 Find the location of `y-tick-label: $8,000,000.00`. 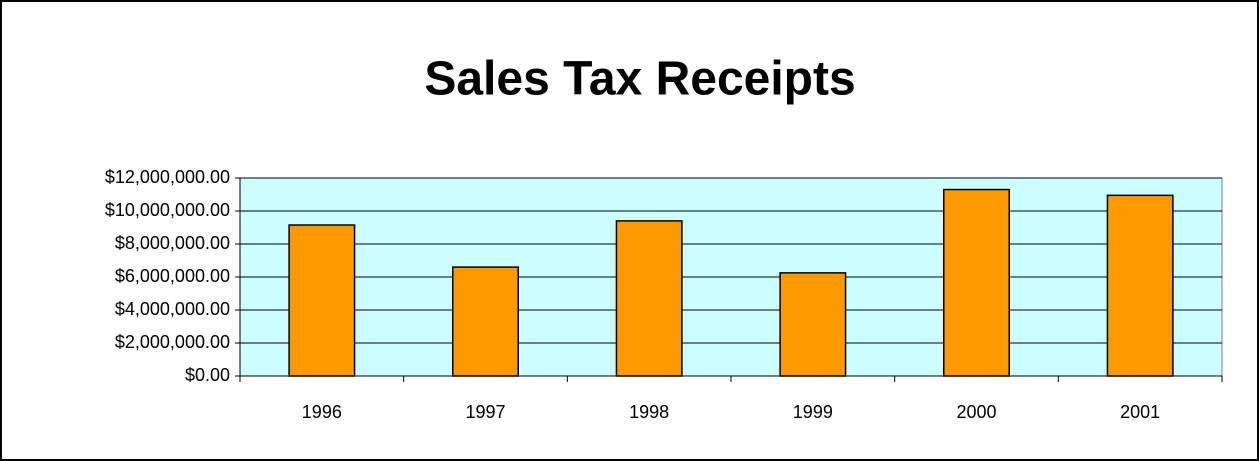

y-tick-label: $8,000,000.00 is located at coordinates (172, 243).